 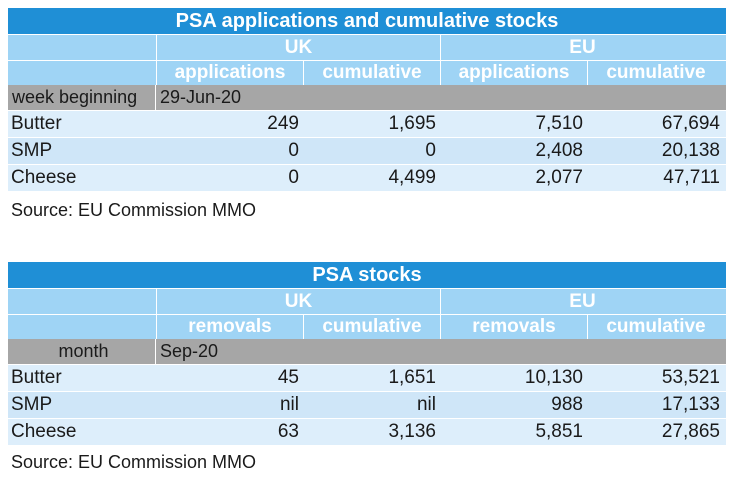 I want to click on table-cell: 20,138, so click(x=690, y=150).